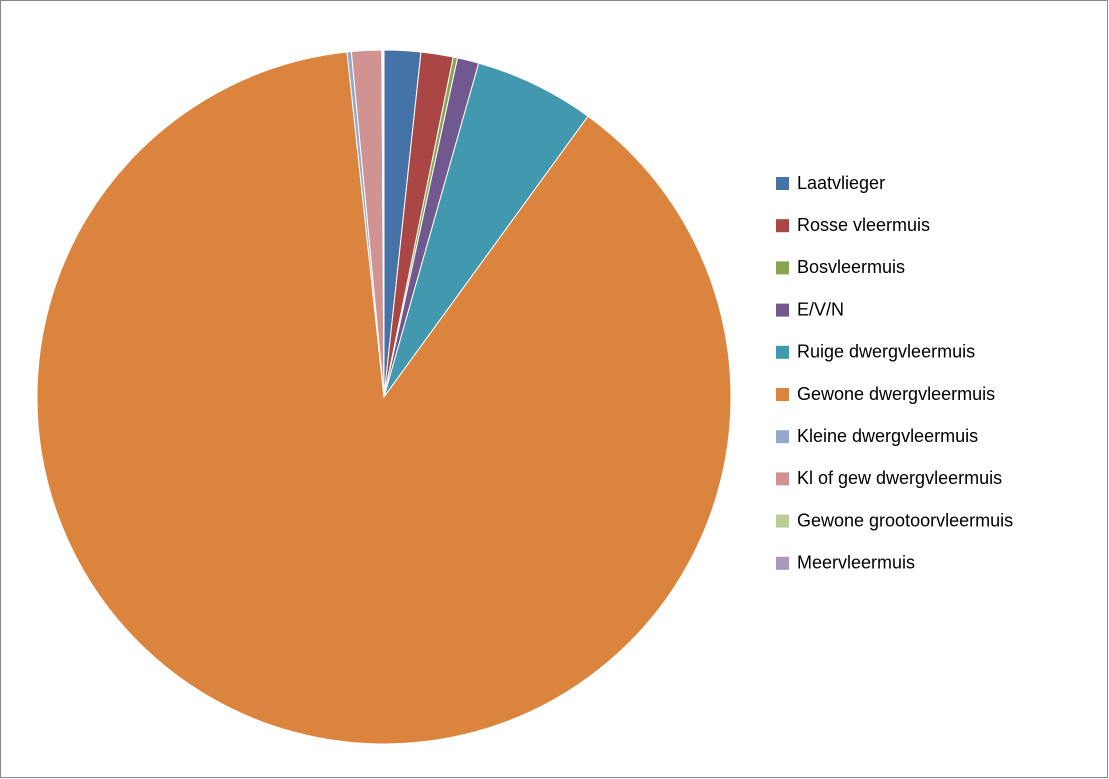 The image size is (1109, 779). Describe the element at coordinates (383, 223) in the screenshot. I see `pie-slice` at that location.